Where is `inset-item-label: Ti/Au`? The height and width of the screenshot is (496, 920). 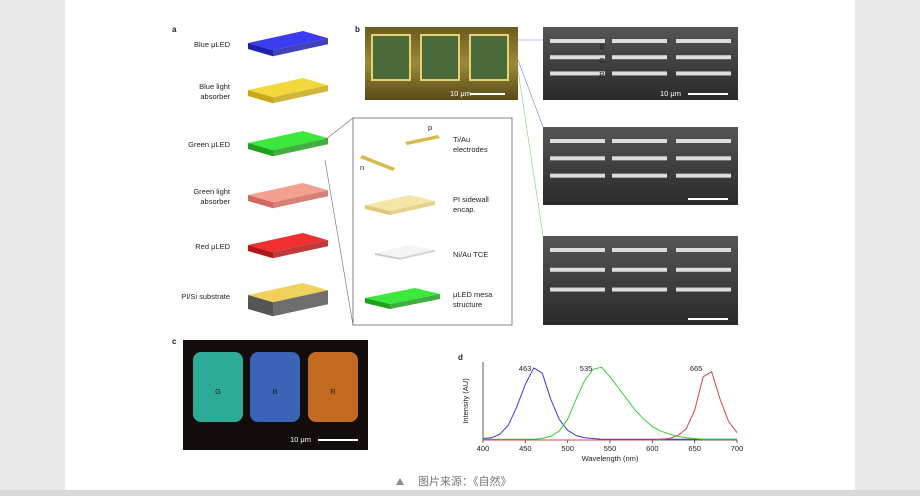 inset-item-label: Ti/Au is located at coordinates (461, 139).